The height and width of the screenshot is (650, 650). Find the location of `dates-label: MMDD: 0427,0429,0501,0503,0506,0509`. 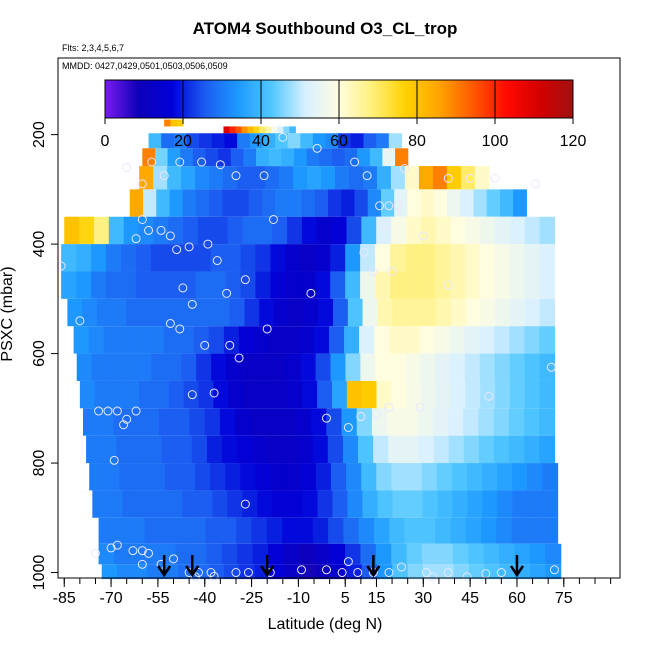

dates-label: MMDD: 0427,0429,0501,0503,0506,0509 is located at coordinates (145, 66).